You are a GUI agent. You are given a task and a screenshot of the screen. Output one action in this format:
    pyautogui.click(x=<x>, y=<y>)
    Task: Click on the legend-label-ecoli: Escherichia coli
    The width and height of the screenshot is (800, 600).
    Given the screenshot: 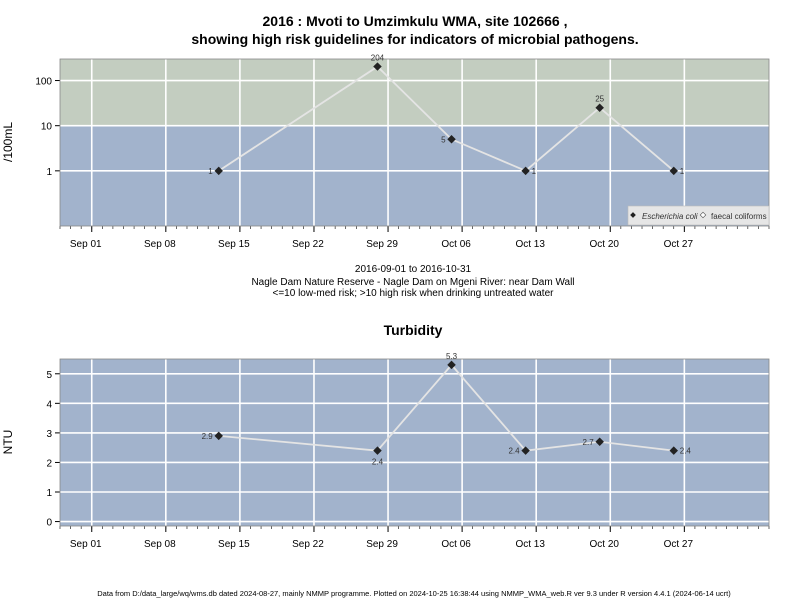 What is the action you would take?
    pyautogui.click(x=670, y=216)
    